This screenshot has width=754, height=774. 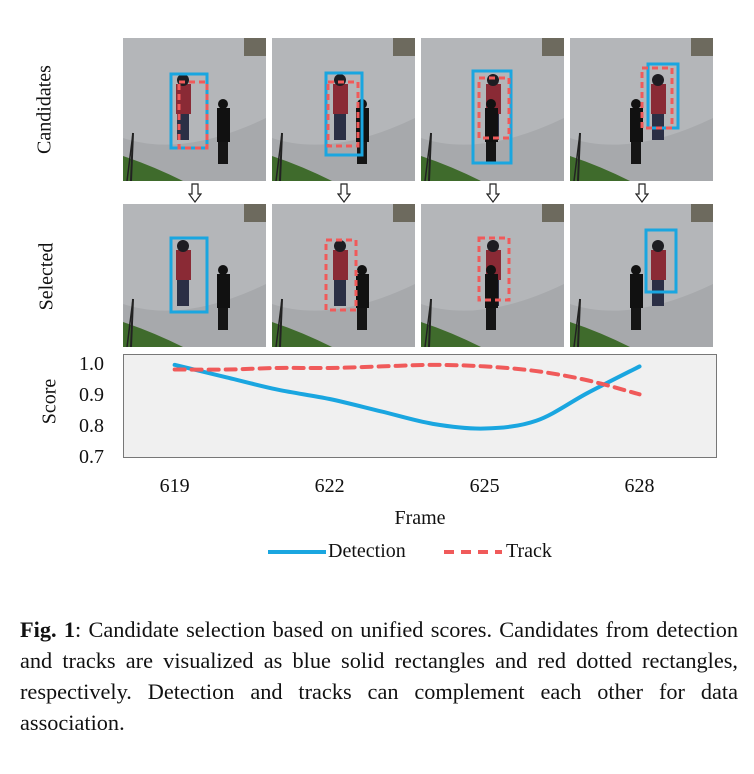 What do you see at coordinates (47, 629) in the screenshot?
I see `caption-label: Fig. 1` at bounding box center [47, 629].